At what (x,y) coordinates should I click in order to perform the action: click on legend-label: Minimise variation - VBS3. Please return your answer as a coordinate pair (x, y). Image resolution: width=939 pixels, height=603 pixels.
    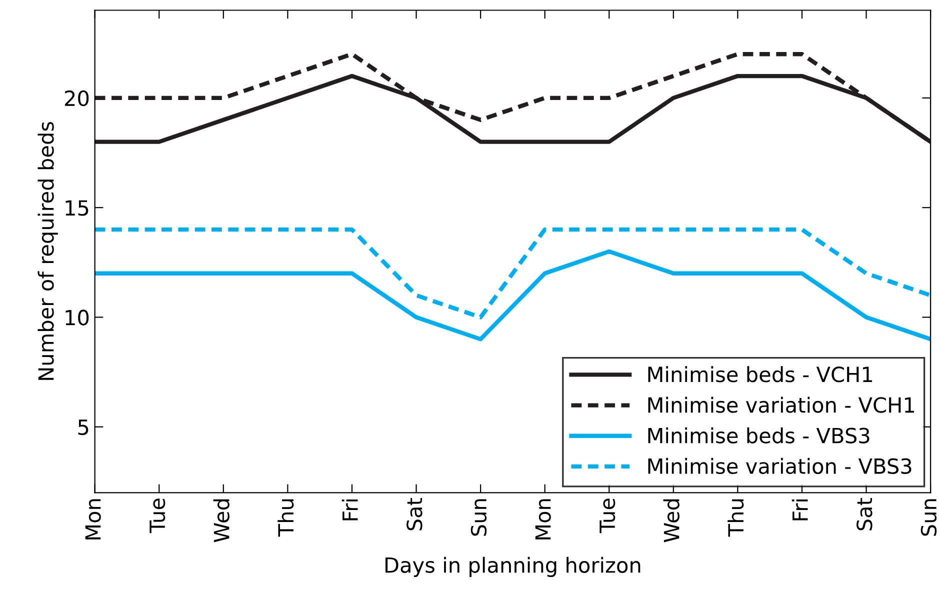
    Looking at the image, I should click on (780, 466).